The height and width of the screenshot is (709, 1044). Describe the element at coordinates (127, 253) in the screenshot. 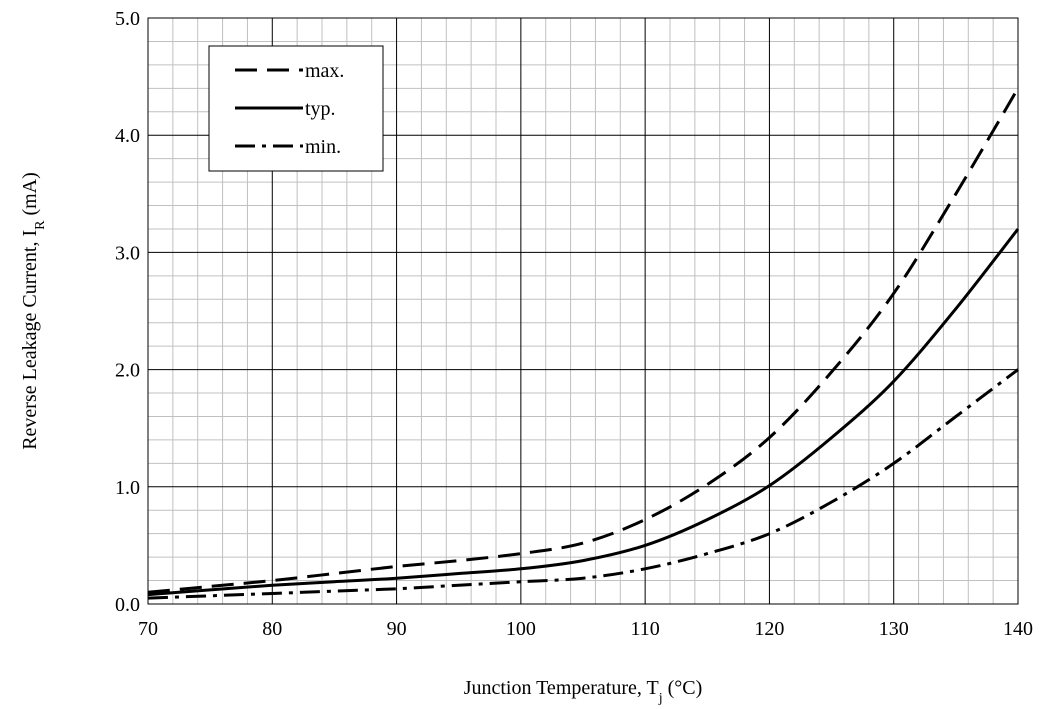

I see `y-tick-label: 3.0` at that location.